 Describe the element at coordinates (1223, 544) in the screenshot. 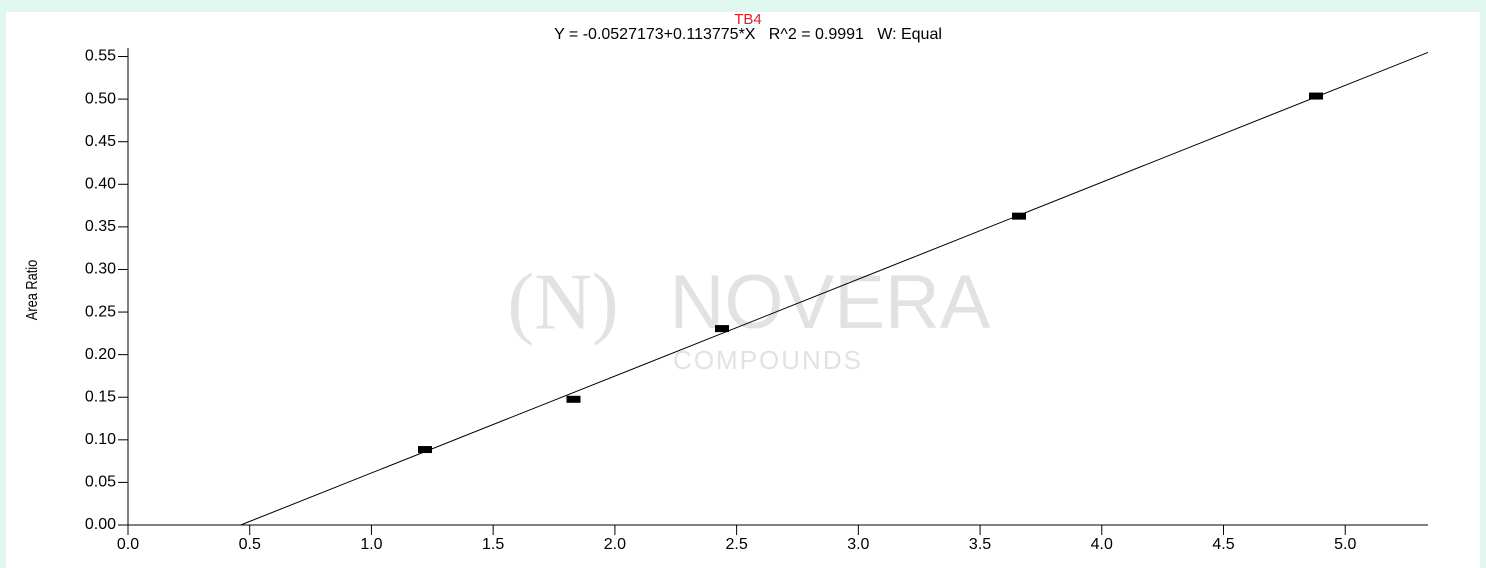

I see `x-tick-label: 4.5` at that location.